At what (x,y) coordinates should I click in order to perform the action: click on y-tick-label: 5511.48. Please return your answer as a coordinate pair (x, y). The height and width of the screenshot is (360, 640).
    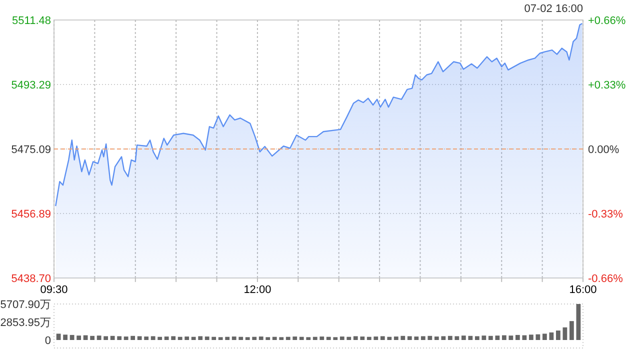
    Looking at the image, I should click on (31, 20).